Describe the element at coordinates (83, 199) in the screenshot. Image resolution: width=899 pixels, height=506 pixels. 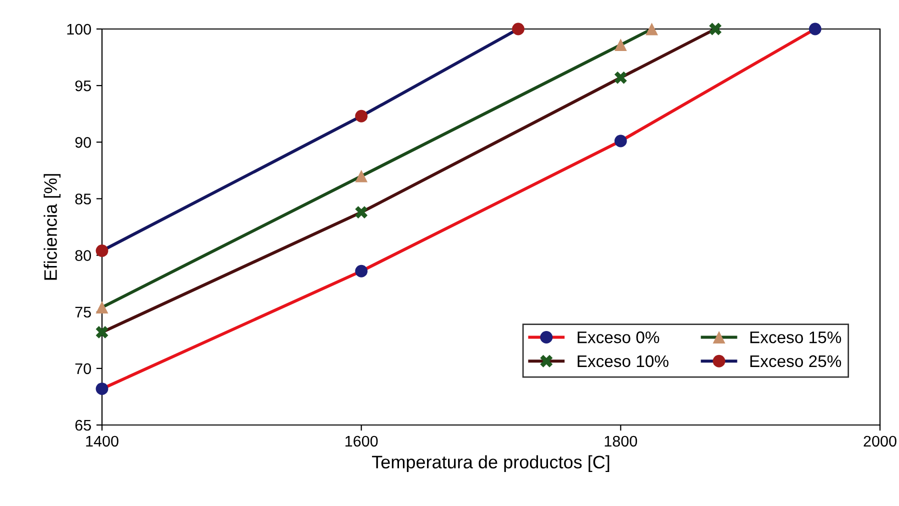
I see `y-tick-label: 85` at that location.